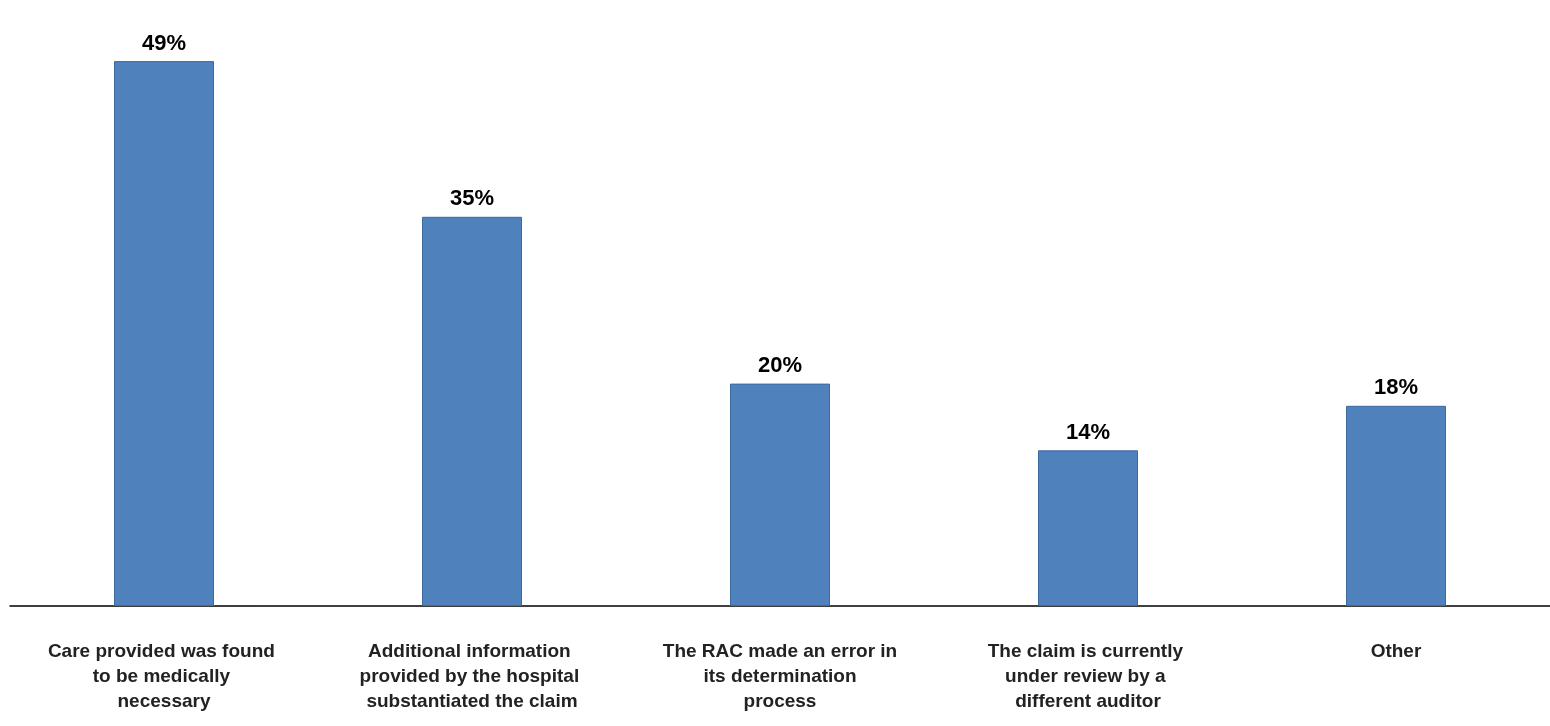  What do you see at coordinates (1396, 387) in the screenshot?
I see `data-label: 18%` at bounding box center [1396, 387].